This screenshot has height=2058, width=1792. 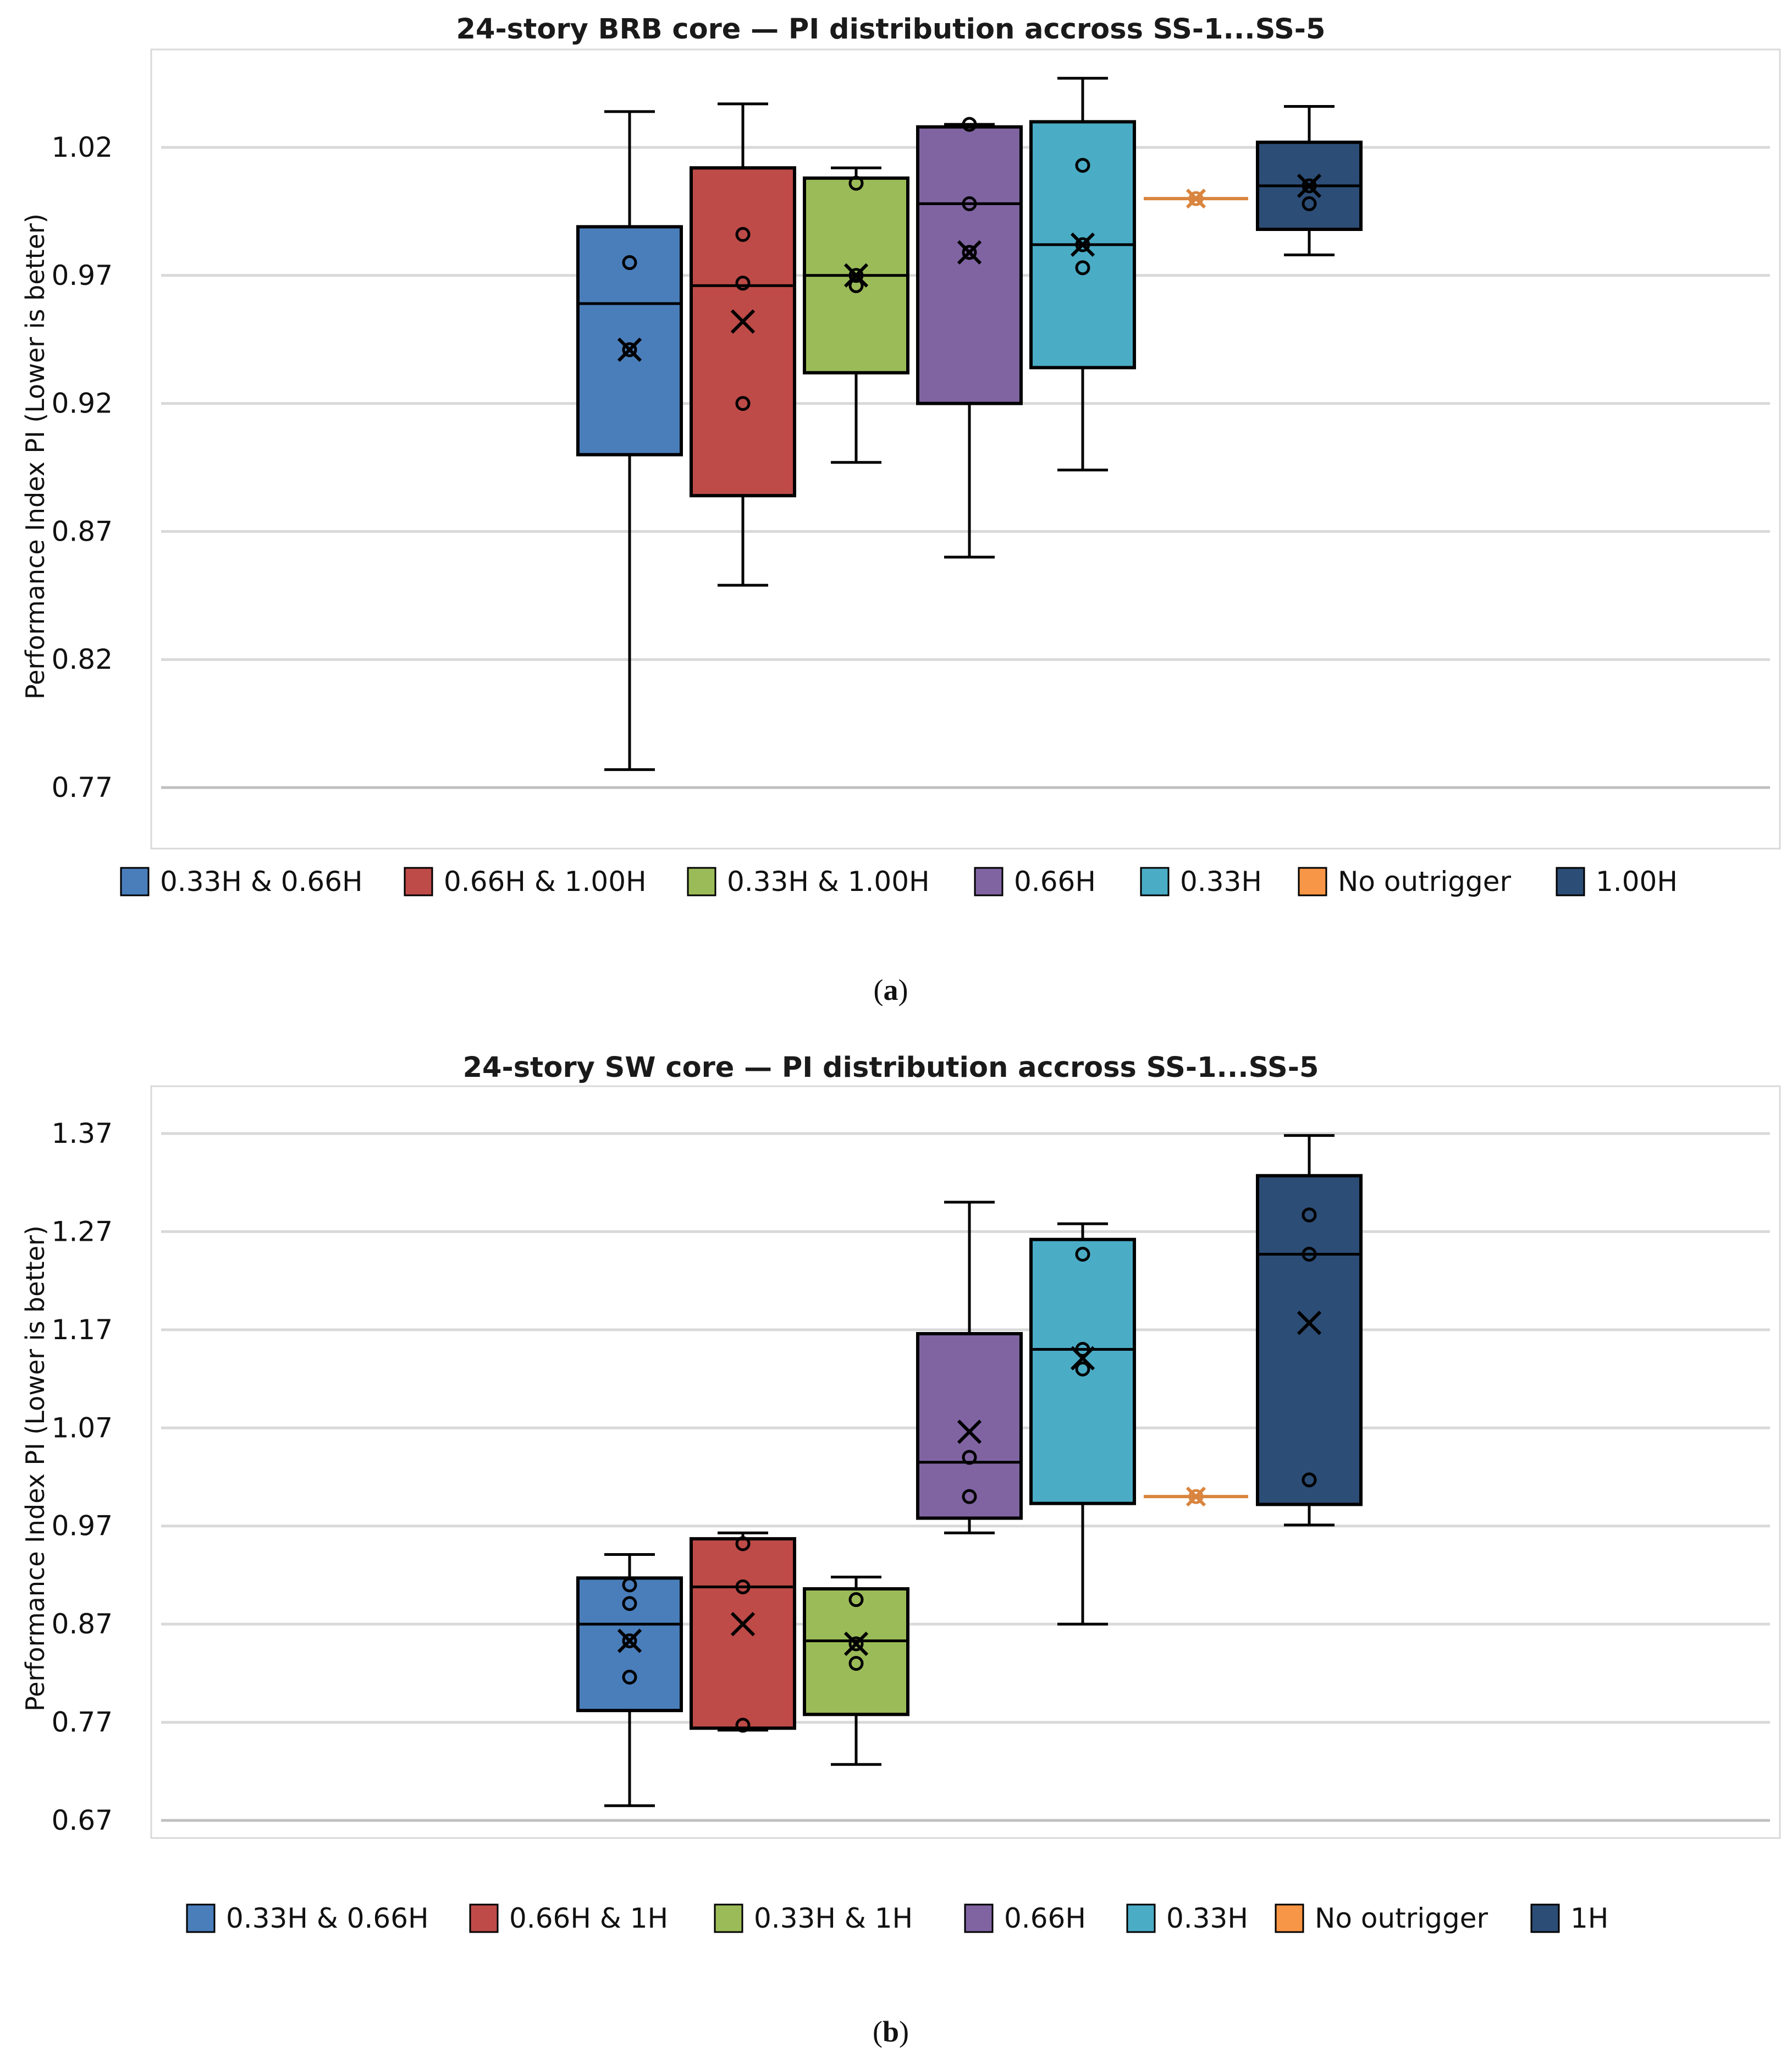 I want to click on legend-item: 0.66H, so click(x=1025, y=1918).